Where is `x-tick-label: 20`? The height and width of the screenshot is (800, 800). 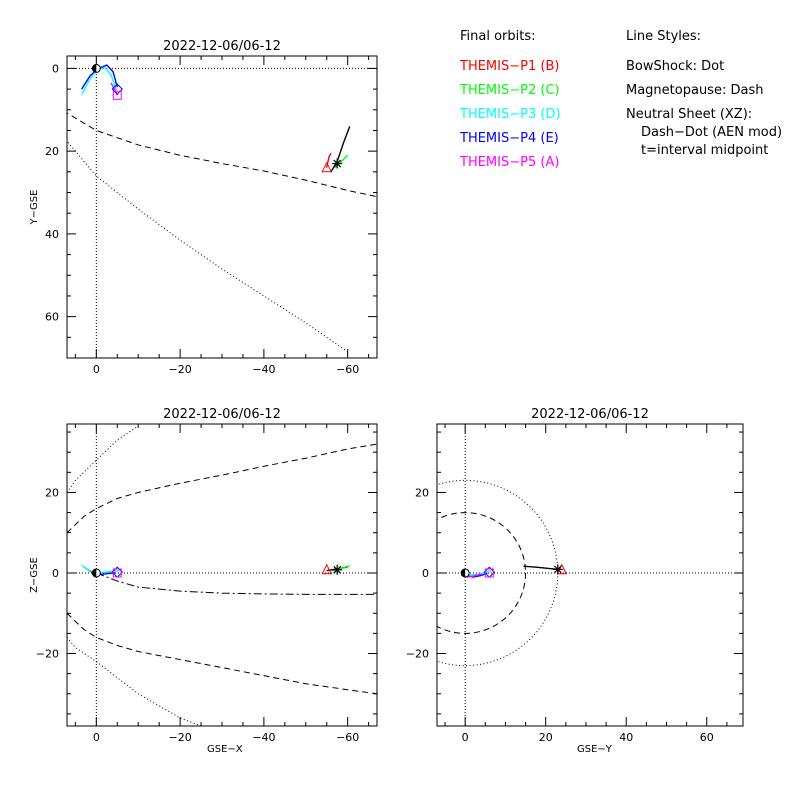
x-tick-label: 20 is located at coordinates (546, 737).